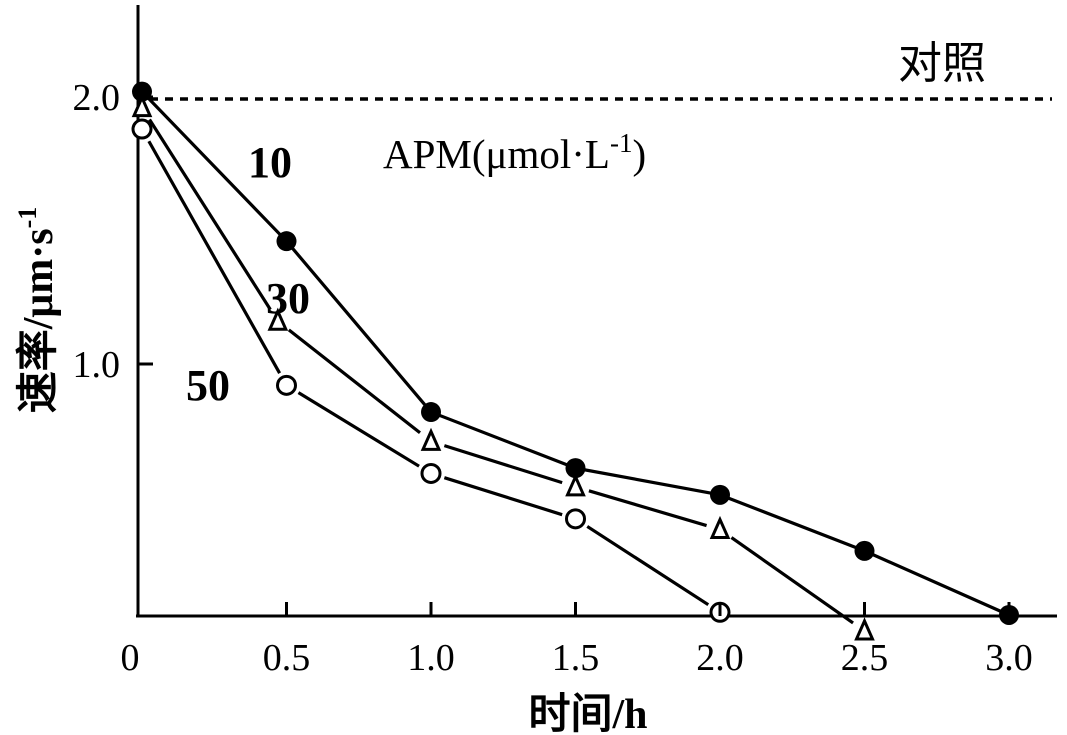  What do you see at coordinates (587, 713) in the screenshot?
I see `x-axis-label: 时间/h` at bounding box center [587, 713].